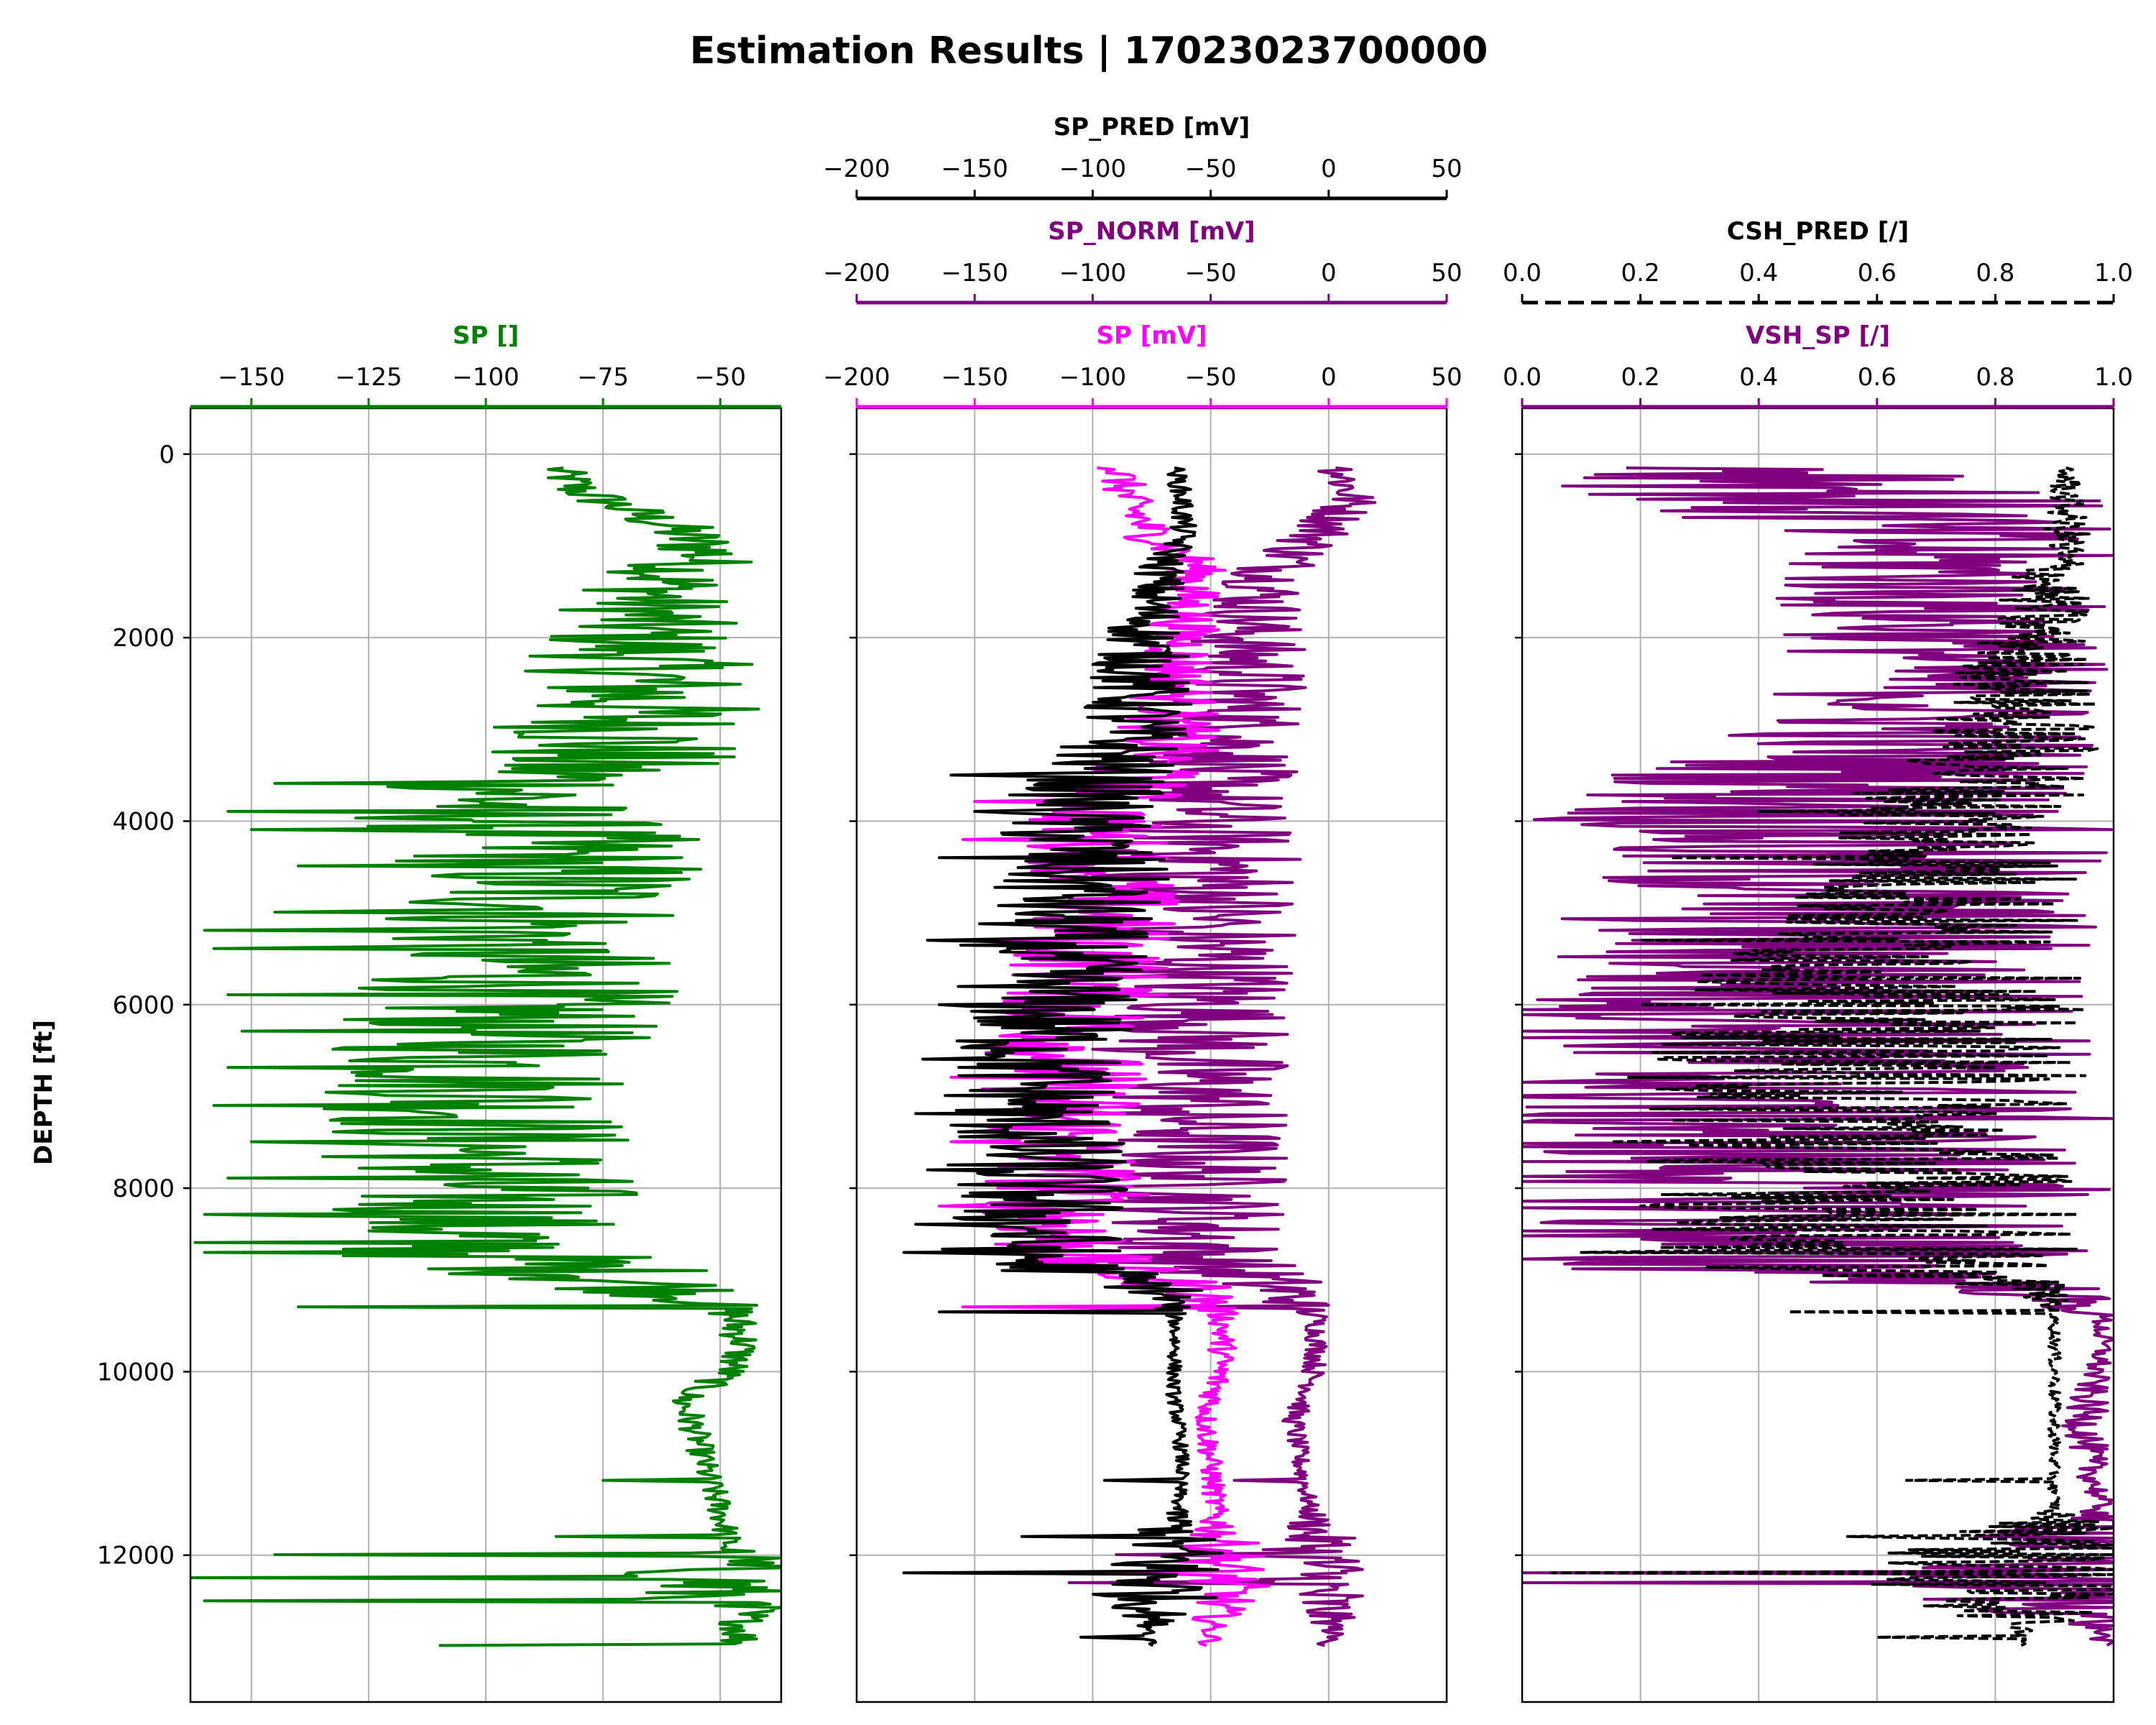 This screenshot has height=1725, width=2156. I want to click on y-tick-label: 10000, so click(136, 1372).